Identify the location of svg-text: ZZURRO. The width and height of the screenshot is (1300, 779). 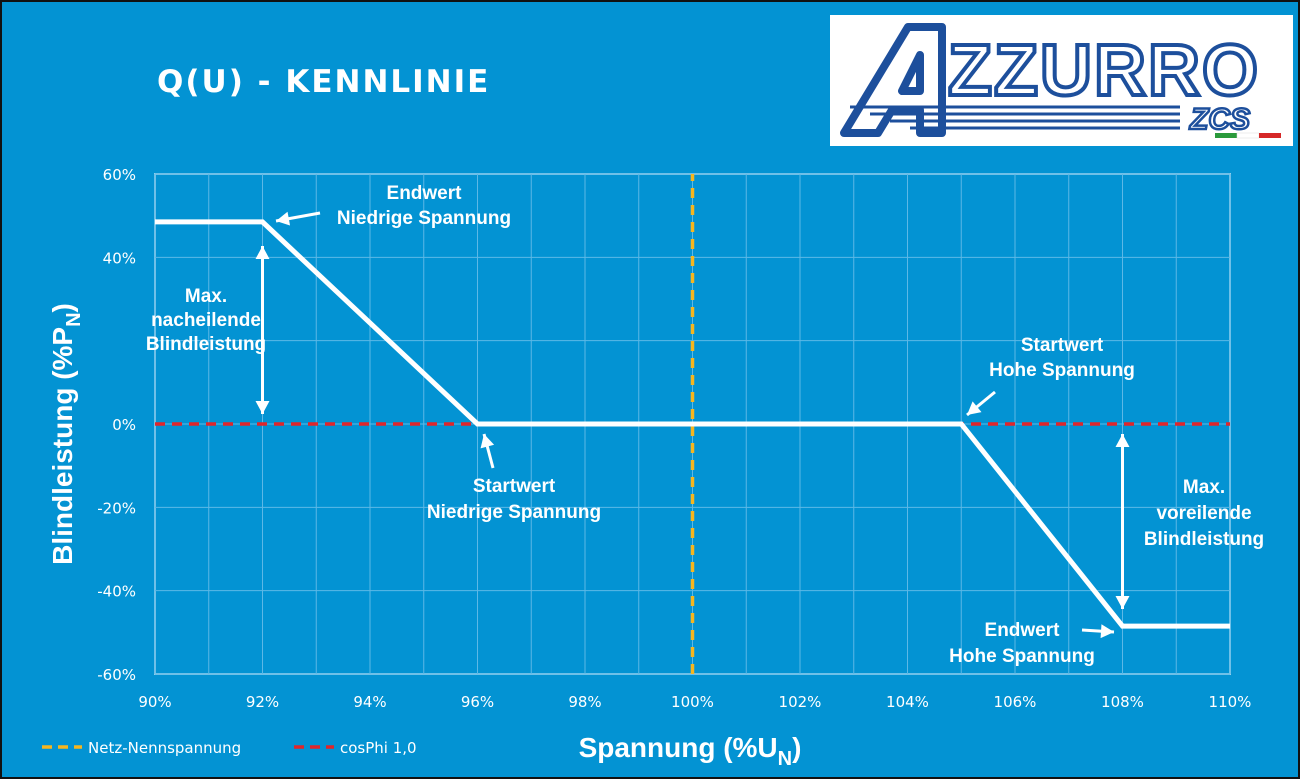
(1104, 71).